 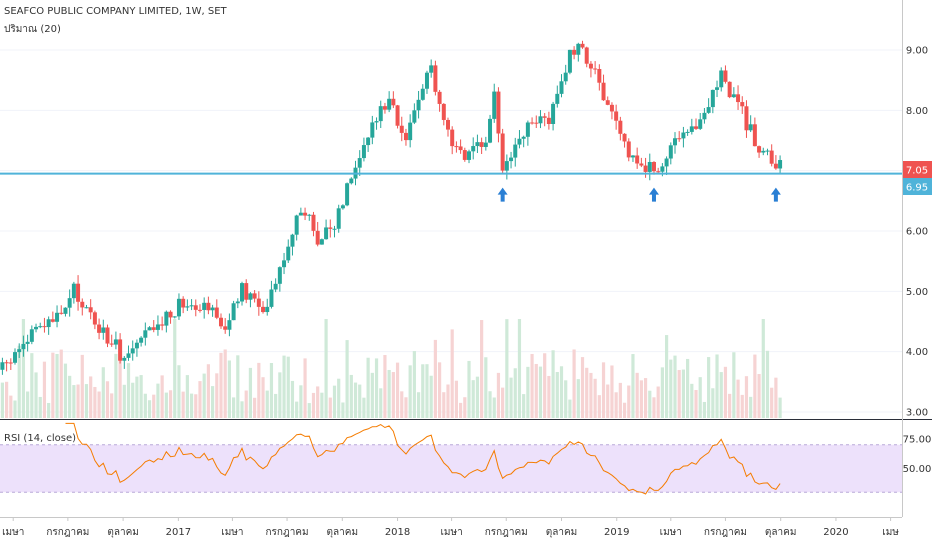 I want to click on last-price-badge: 7.05, so click(x=917, y=169).